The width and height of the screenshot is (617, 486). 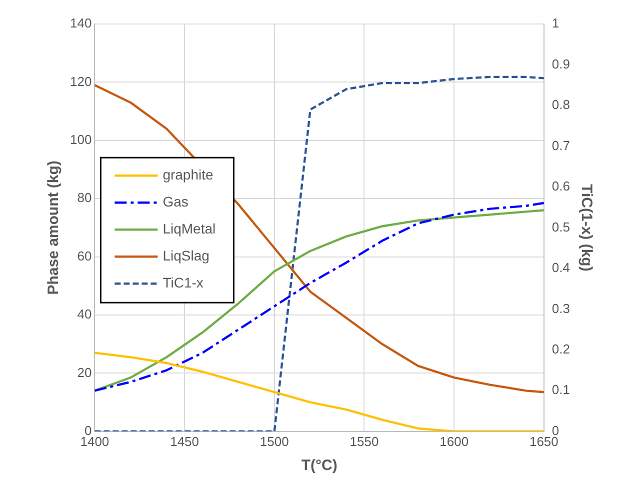 I want to click on y2-tick-label: 0.8, so click(x=561, y=104).